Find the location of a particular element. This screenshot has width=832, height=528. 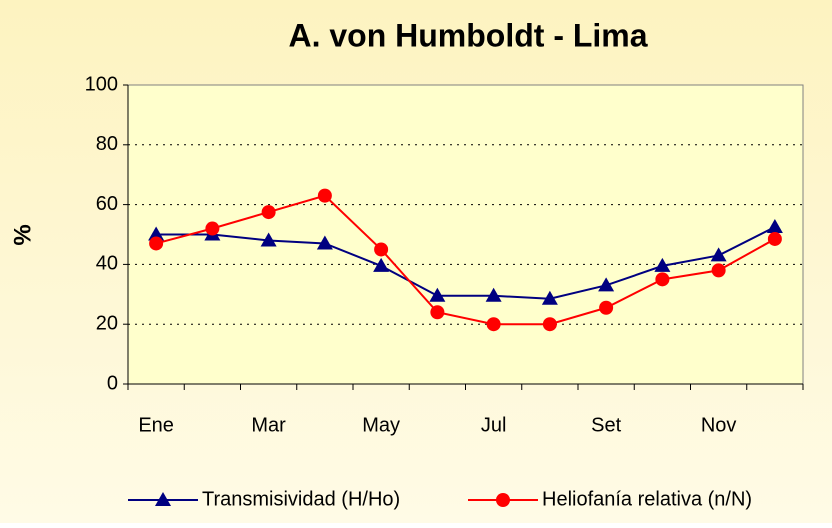

legend-label: Transmisividad (H/Ho) is located at coordinates (301, 499).